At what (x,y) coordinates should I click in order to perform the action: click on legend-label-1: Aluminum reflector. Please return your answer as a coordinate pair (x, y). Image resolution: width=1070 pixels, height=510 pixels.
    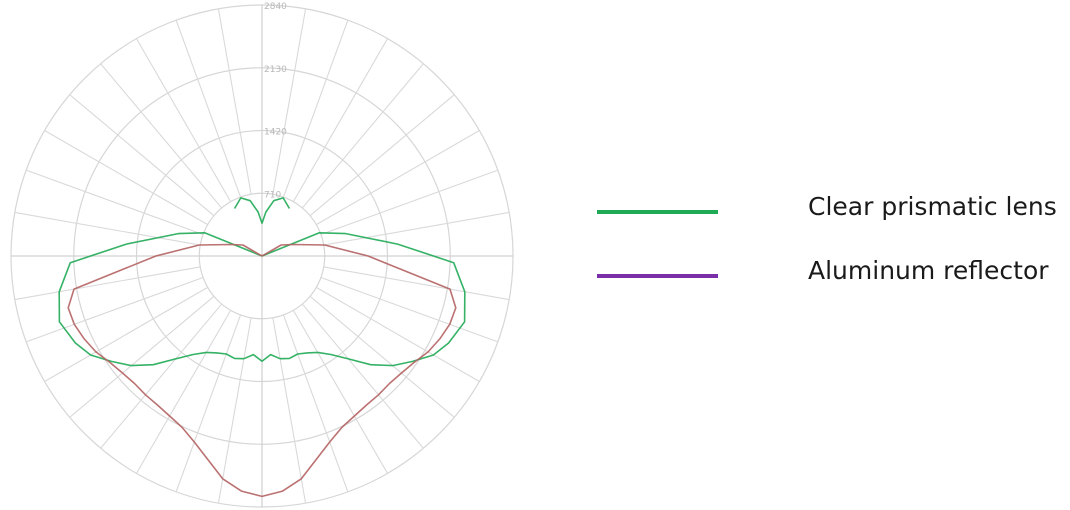
    Looking at the image, I should click on (928, 270).